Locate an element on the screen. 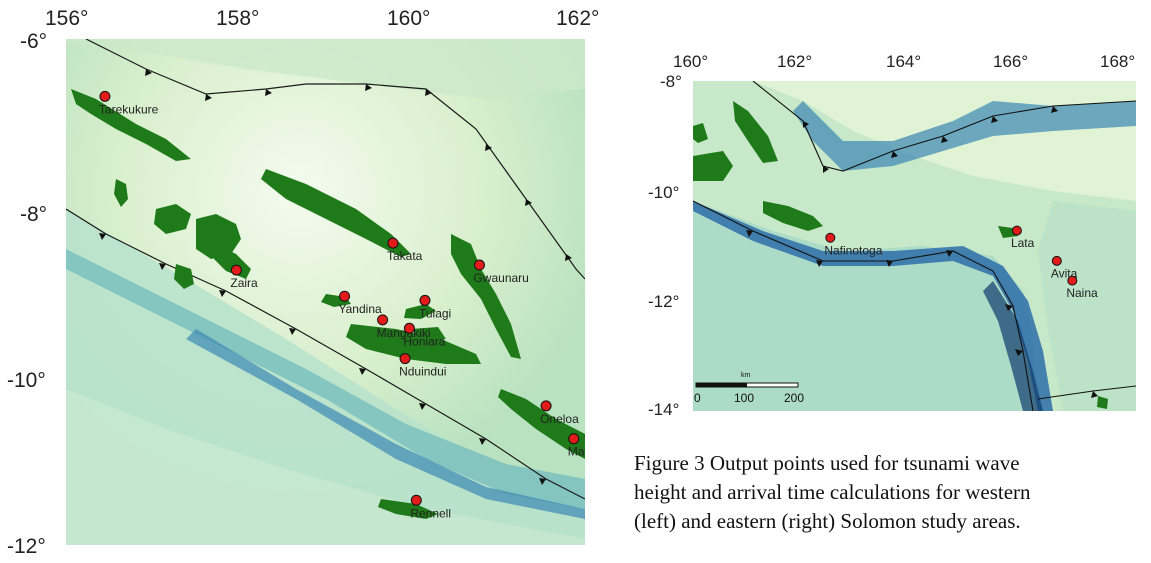  left-point-label-5: Tulagi is located at coordinates (435, 313).